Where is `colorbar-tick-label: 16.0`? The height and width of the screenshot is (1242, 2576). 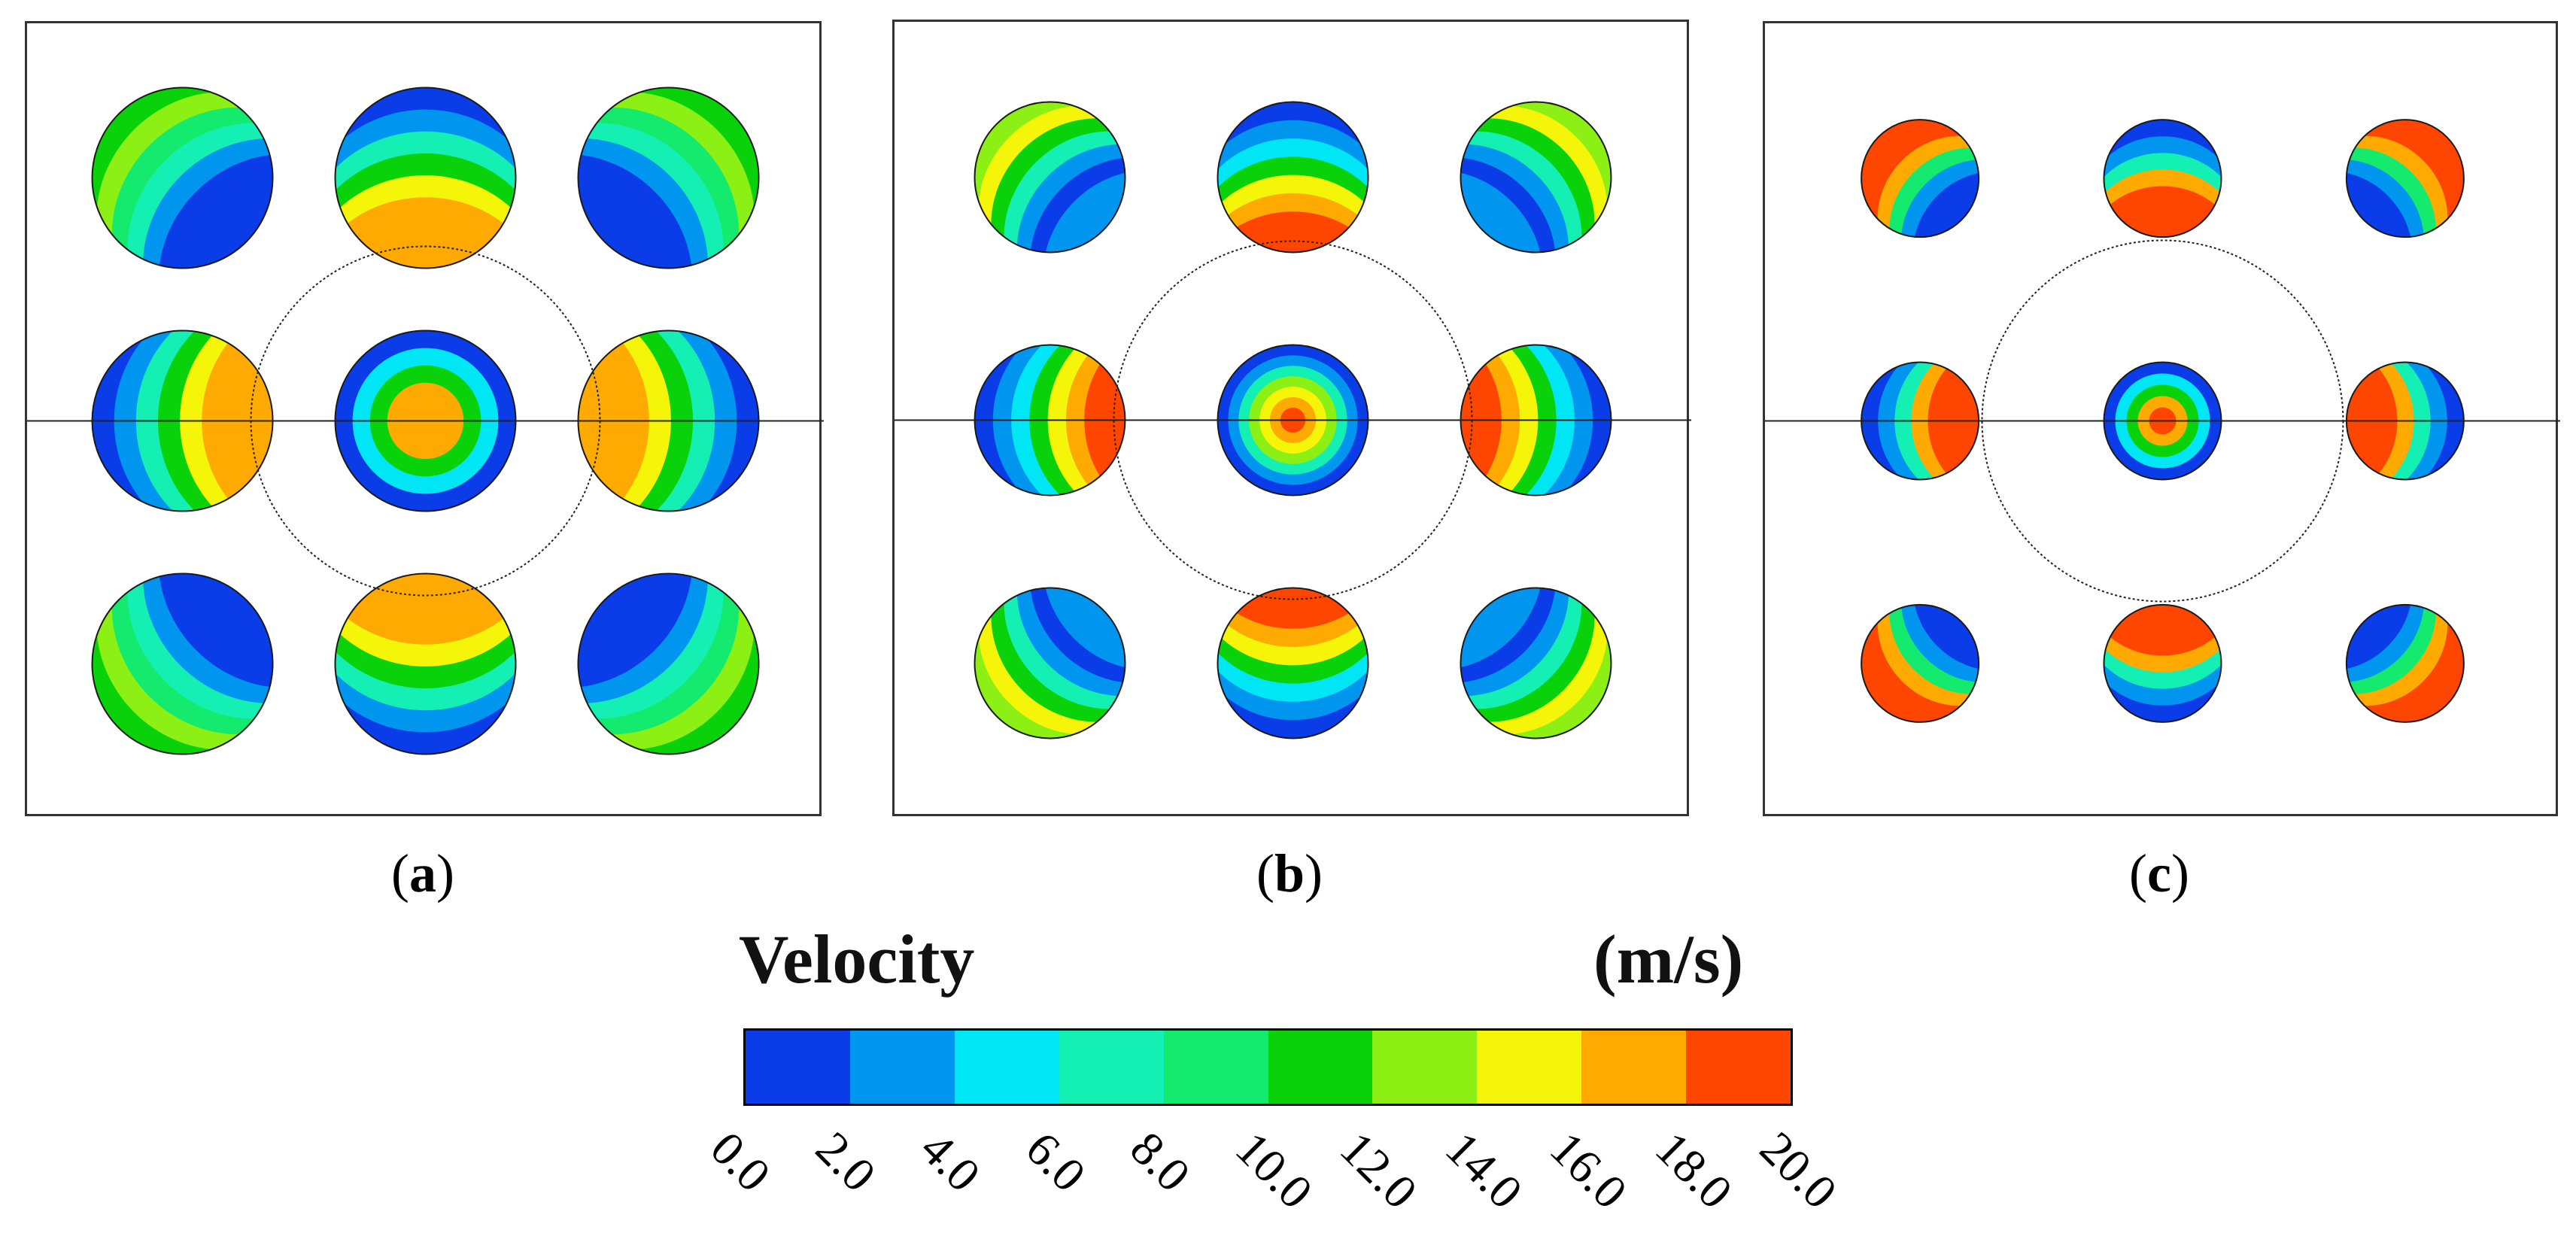
colorbar-tick-label: 16.0 is located at coordinates (1589, 1170).